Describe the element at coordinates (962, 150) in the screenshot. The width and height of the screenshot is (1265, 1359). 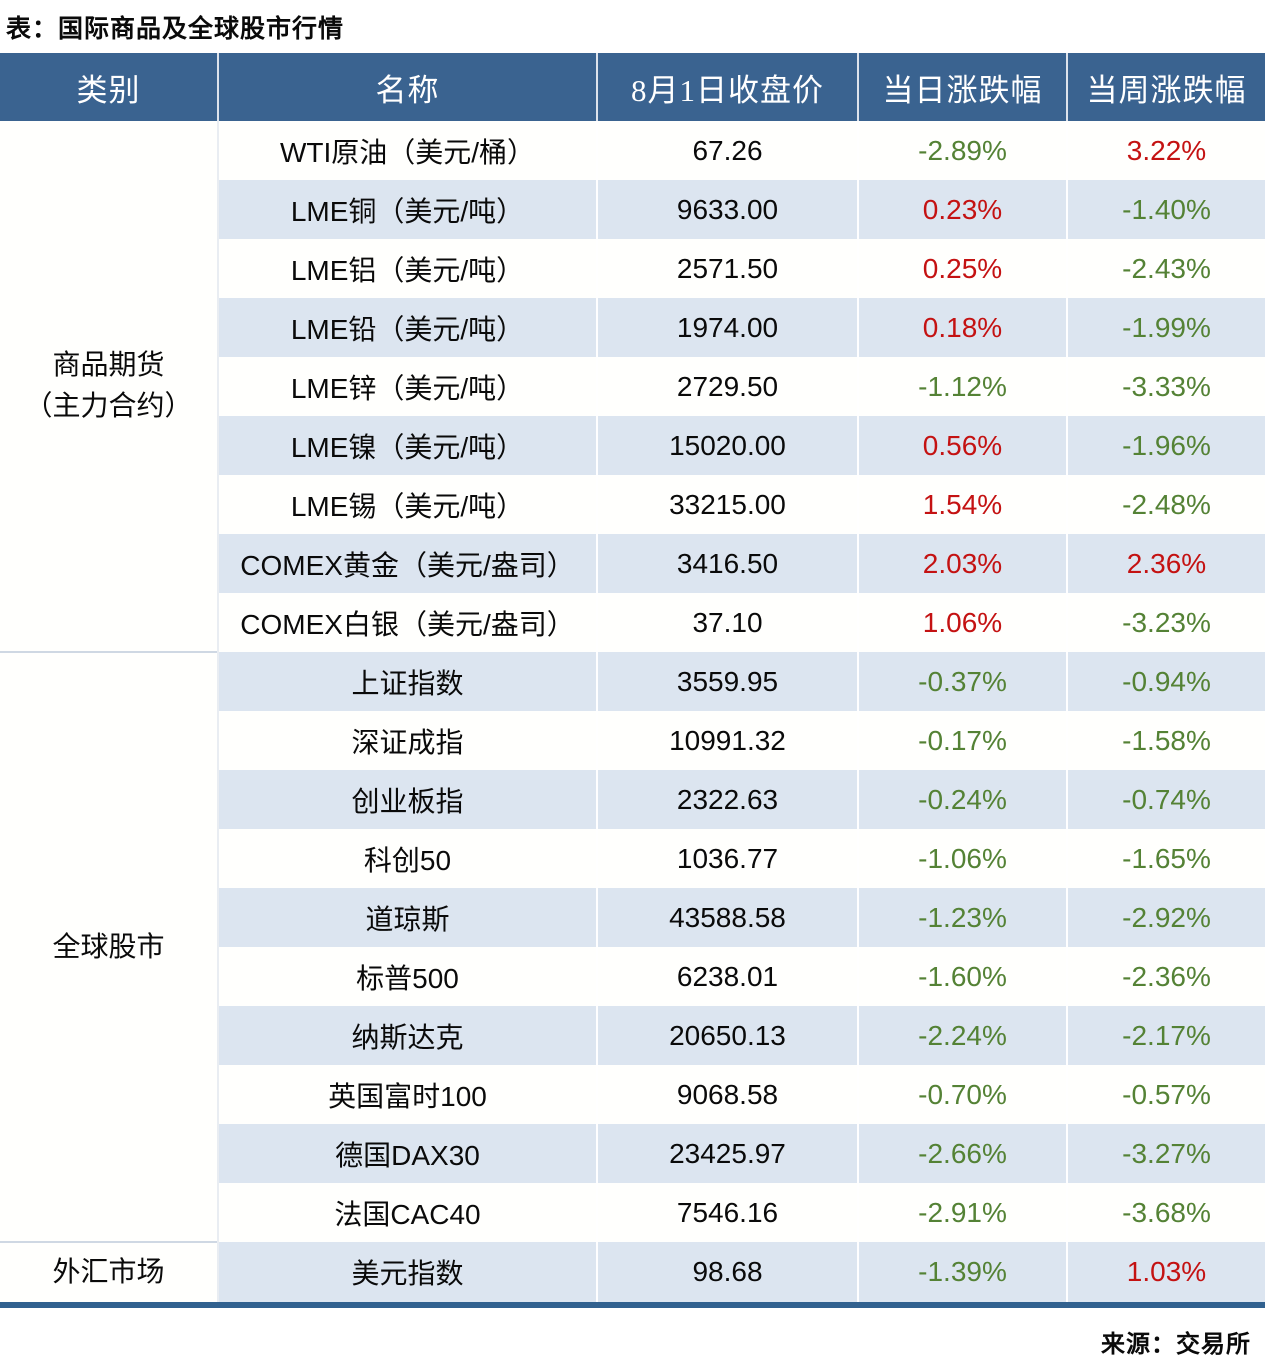
I see `daily-change: -2.89%` at that location.